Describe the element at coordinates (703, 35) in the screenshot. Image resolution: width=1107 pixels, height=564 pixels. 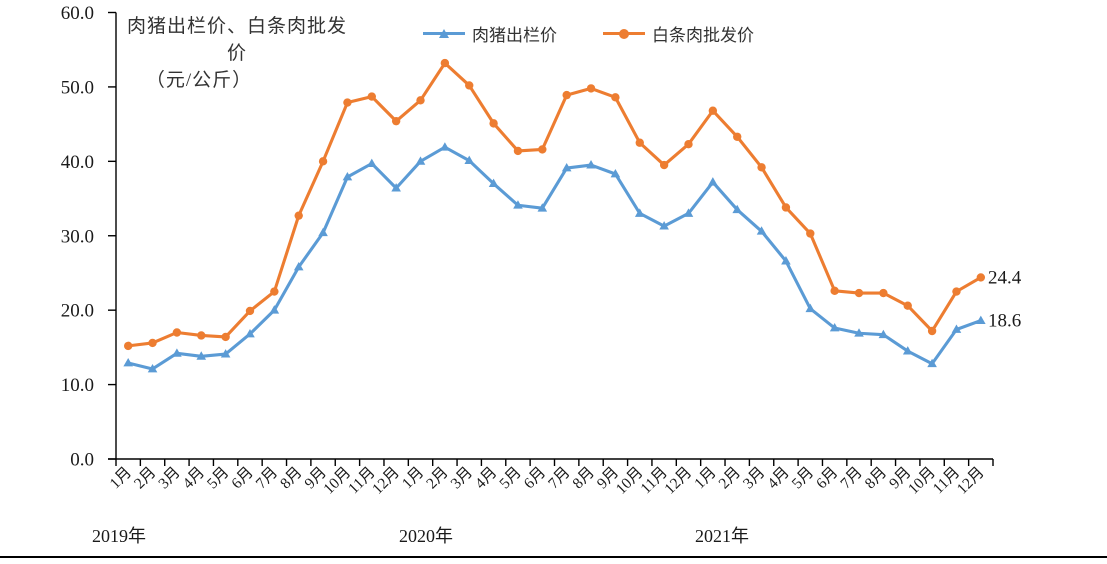
I see `legend-label-carcass-wholesale-price: 白条肉批发价` at that location.